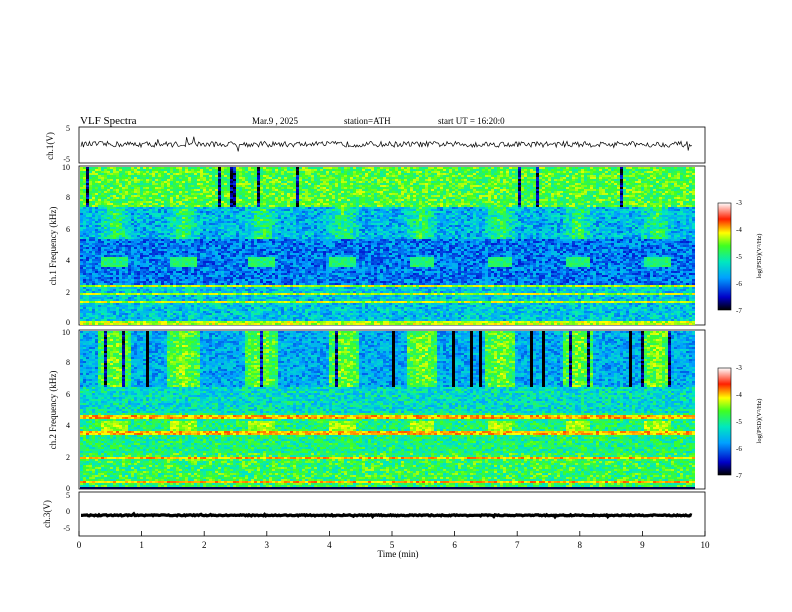  Describe the element at coordinates (68, 292) in the screenshot. I see `ch1-ftick-2: 2` at that location.